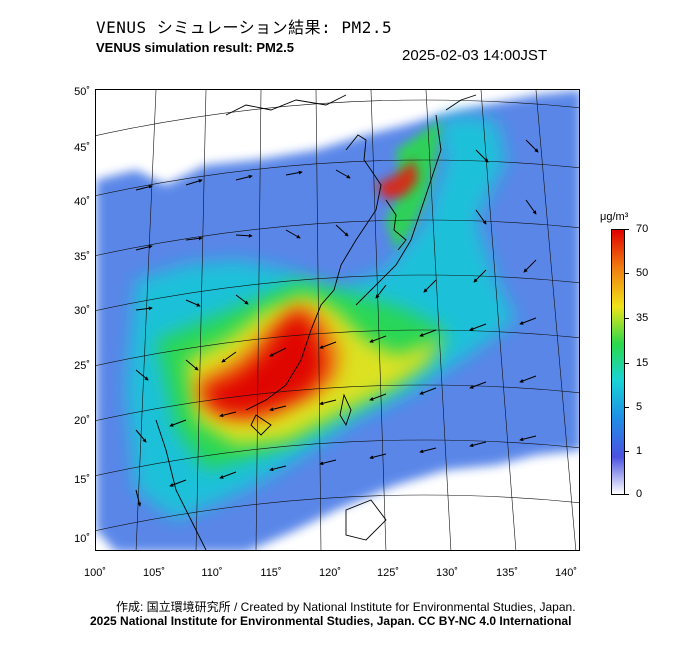 Image resolution: width=700 pixels, height=649 pixels. What do you see at coordinates (263, 362) in the screenshot?
I see `field-red` at bounding box center [263, 362].